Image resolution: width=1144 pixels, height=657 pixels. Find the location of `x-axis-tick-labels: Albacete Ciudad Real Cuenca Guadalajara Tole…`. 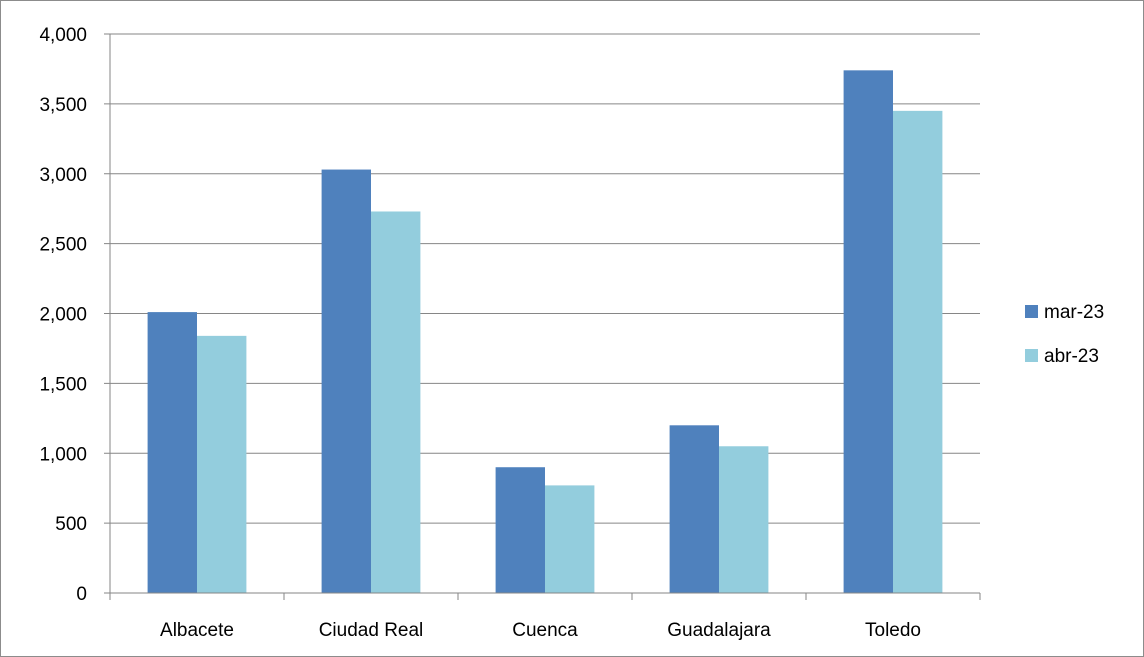

x-axis-tick-labels: Albacete Ciudad Real Cuenca Guadalajara Tole… is located at coordinates (540, 630).